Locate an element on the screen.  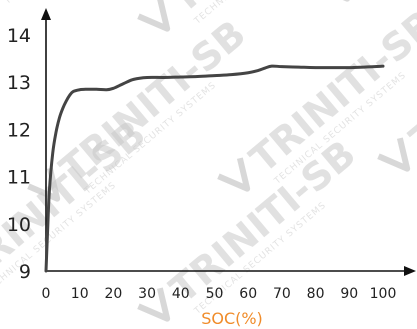
watermark-subtext: TECHNICAL SECURITY SYSTEMS is located at coordinates (70, 3).